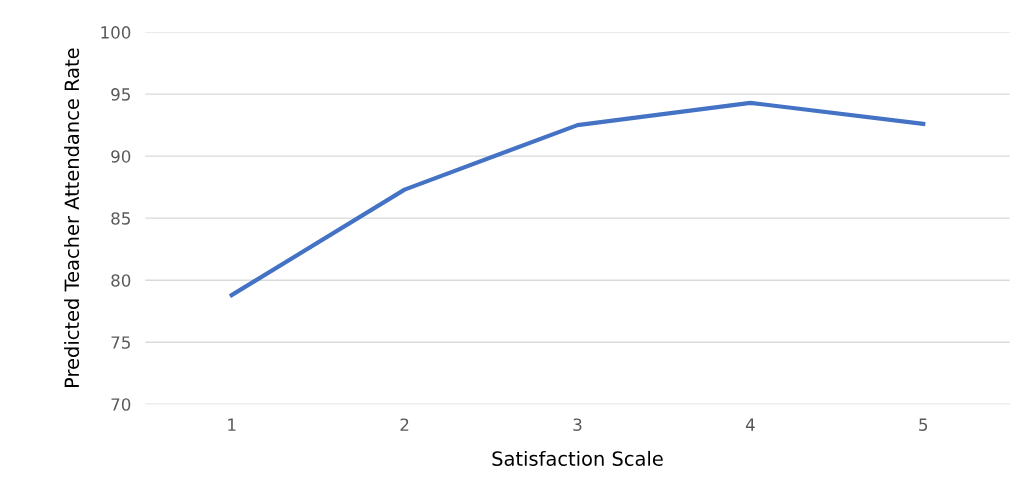  I want to click on y-tick-label: 75, so click(120, 342).